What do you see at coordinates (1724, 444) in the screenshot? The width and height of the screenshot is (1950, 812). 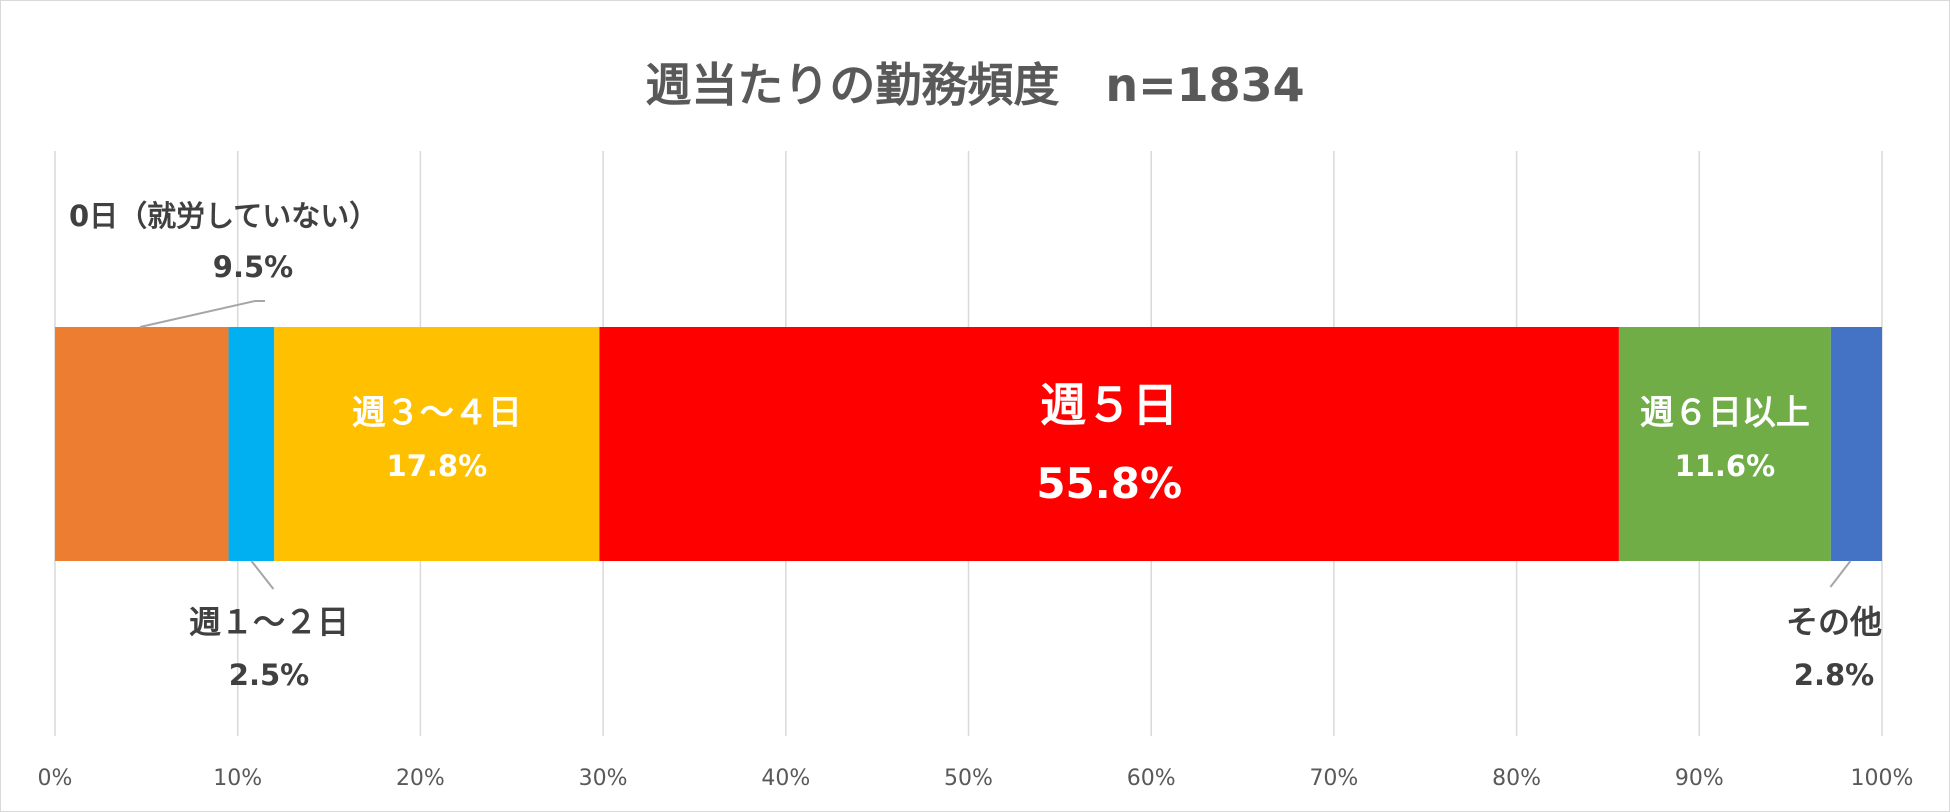 I see `bar-segment-days6plus` at bounding box center [1724, 444].